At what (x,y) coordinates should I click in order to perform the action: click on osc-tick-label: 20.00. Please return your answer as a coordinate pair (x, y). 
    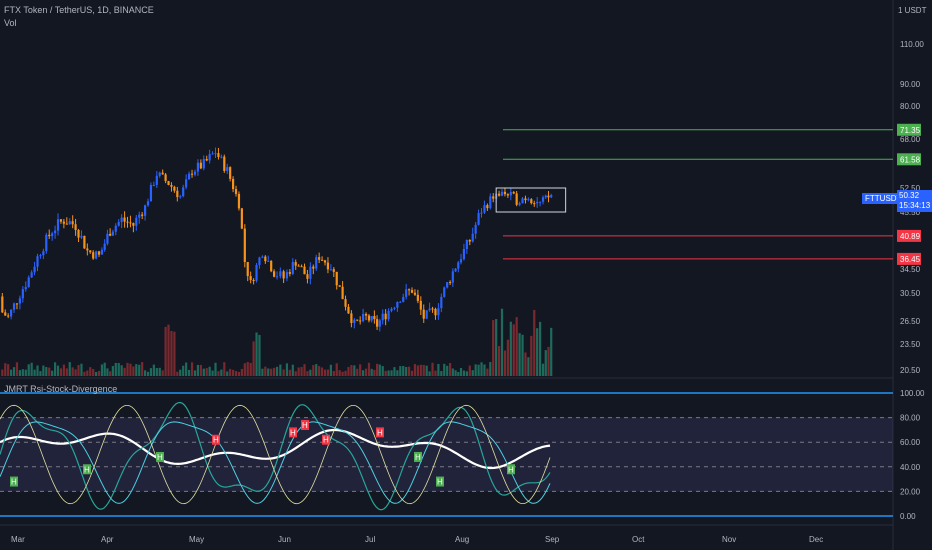
    Looking at the image, I should click on (910, 491).